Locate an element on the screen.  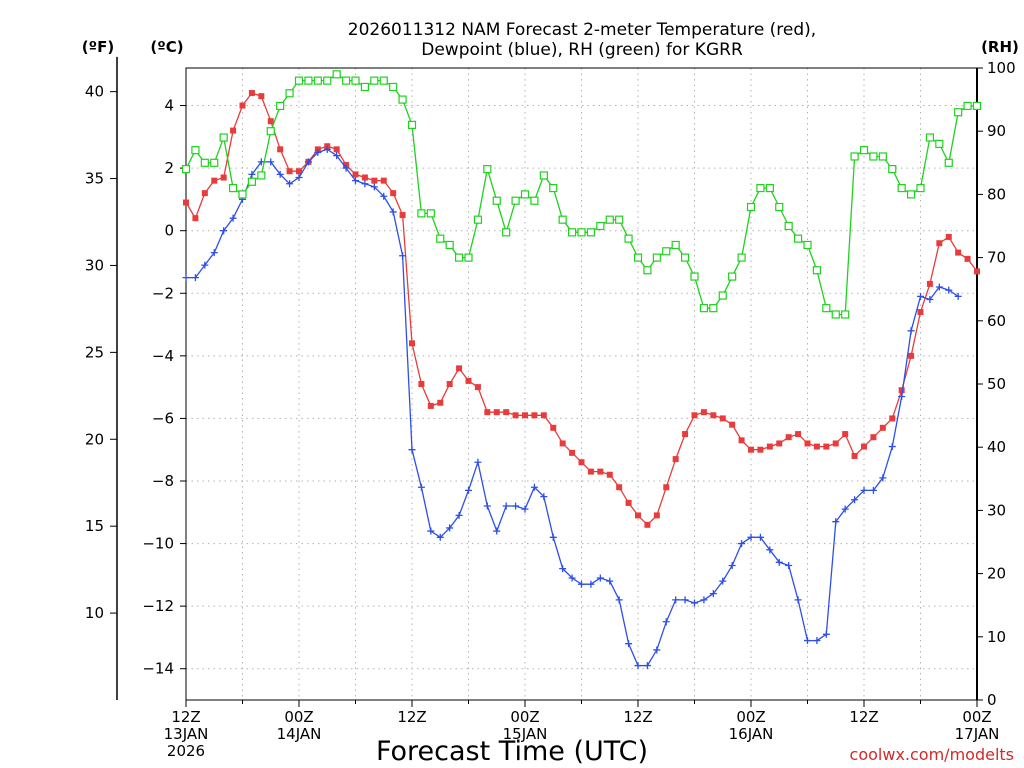
watermark: coolwx.com/modelts is located at coordinates (932, 754).